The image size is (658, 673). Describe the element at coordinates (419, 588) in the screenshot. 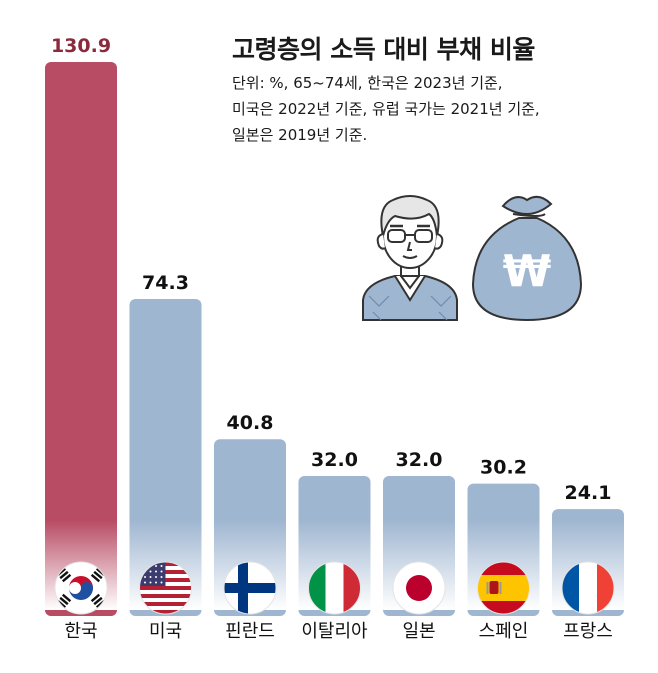

I see `japan-flag` at that location.